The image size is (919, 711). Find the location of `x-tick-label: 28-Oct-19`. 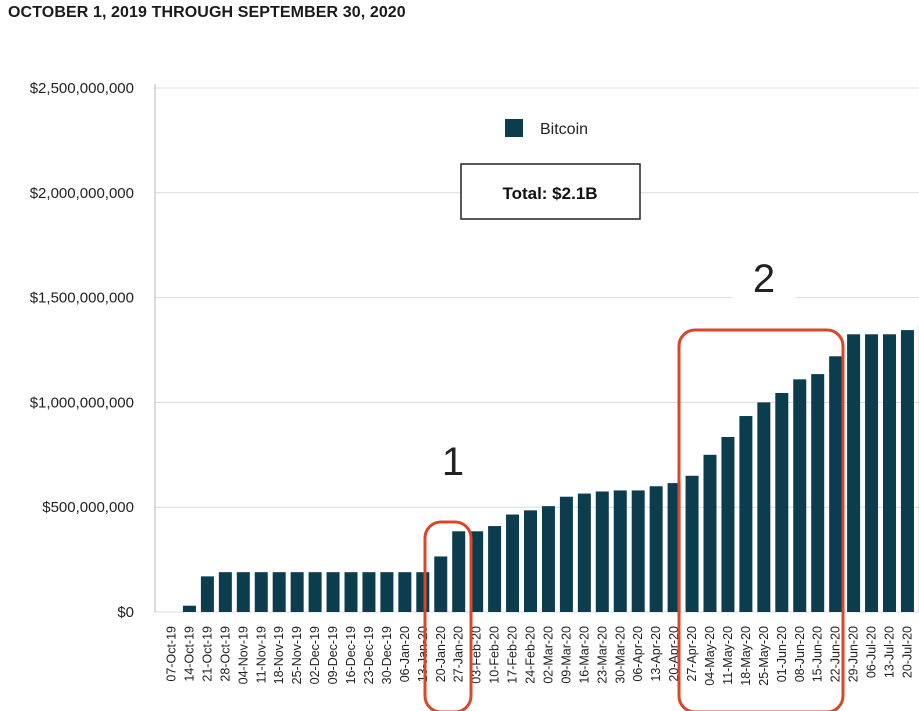

x-tick-label: 28-Oct-19 is located at coordinates (225, 654).